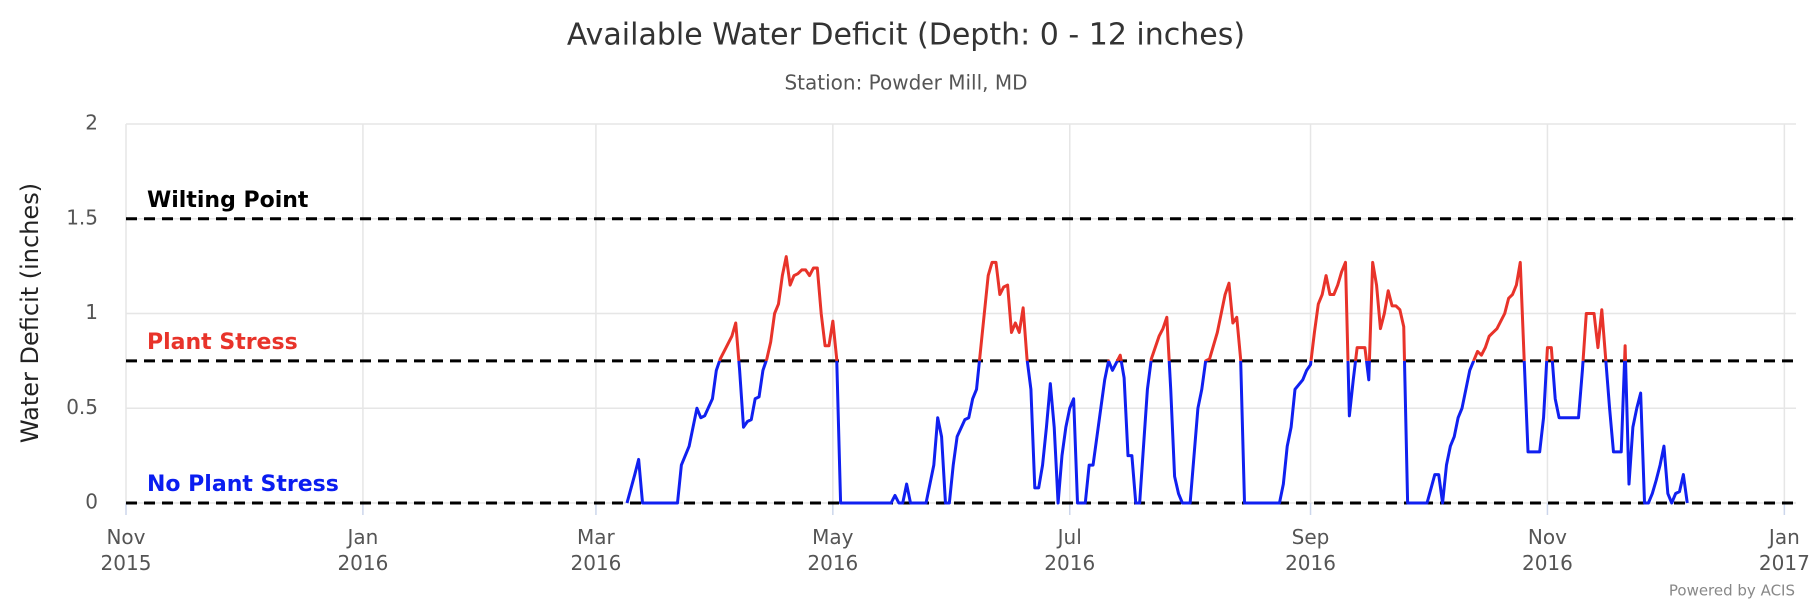 Image resolution: width=1812 pixels, height=604 pixels. I want to click on x-tick-label: May 2016, so click(833, 550).